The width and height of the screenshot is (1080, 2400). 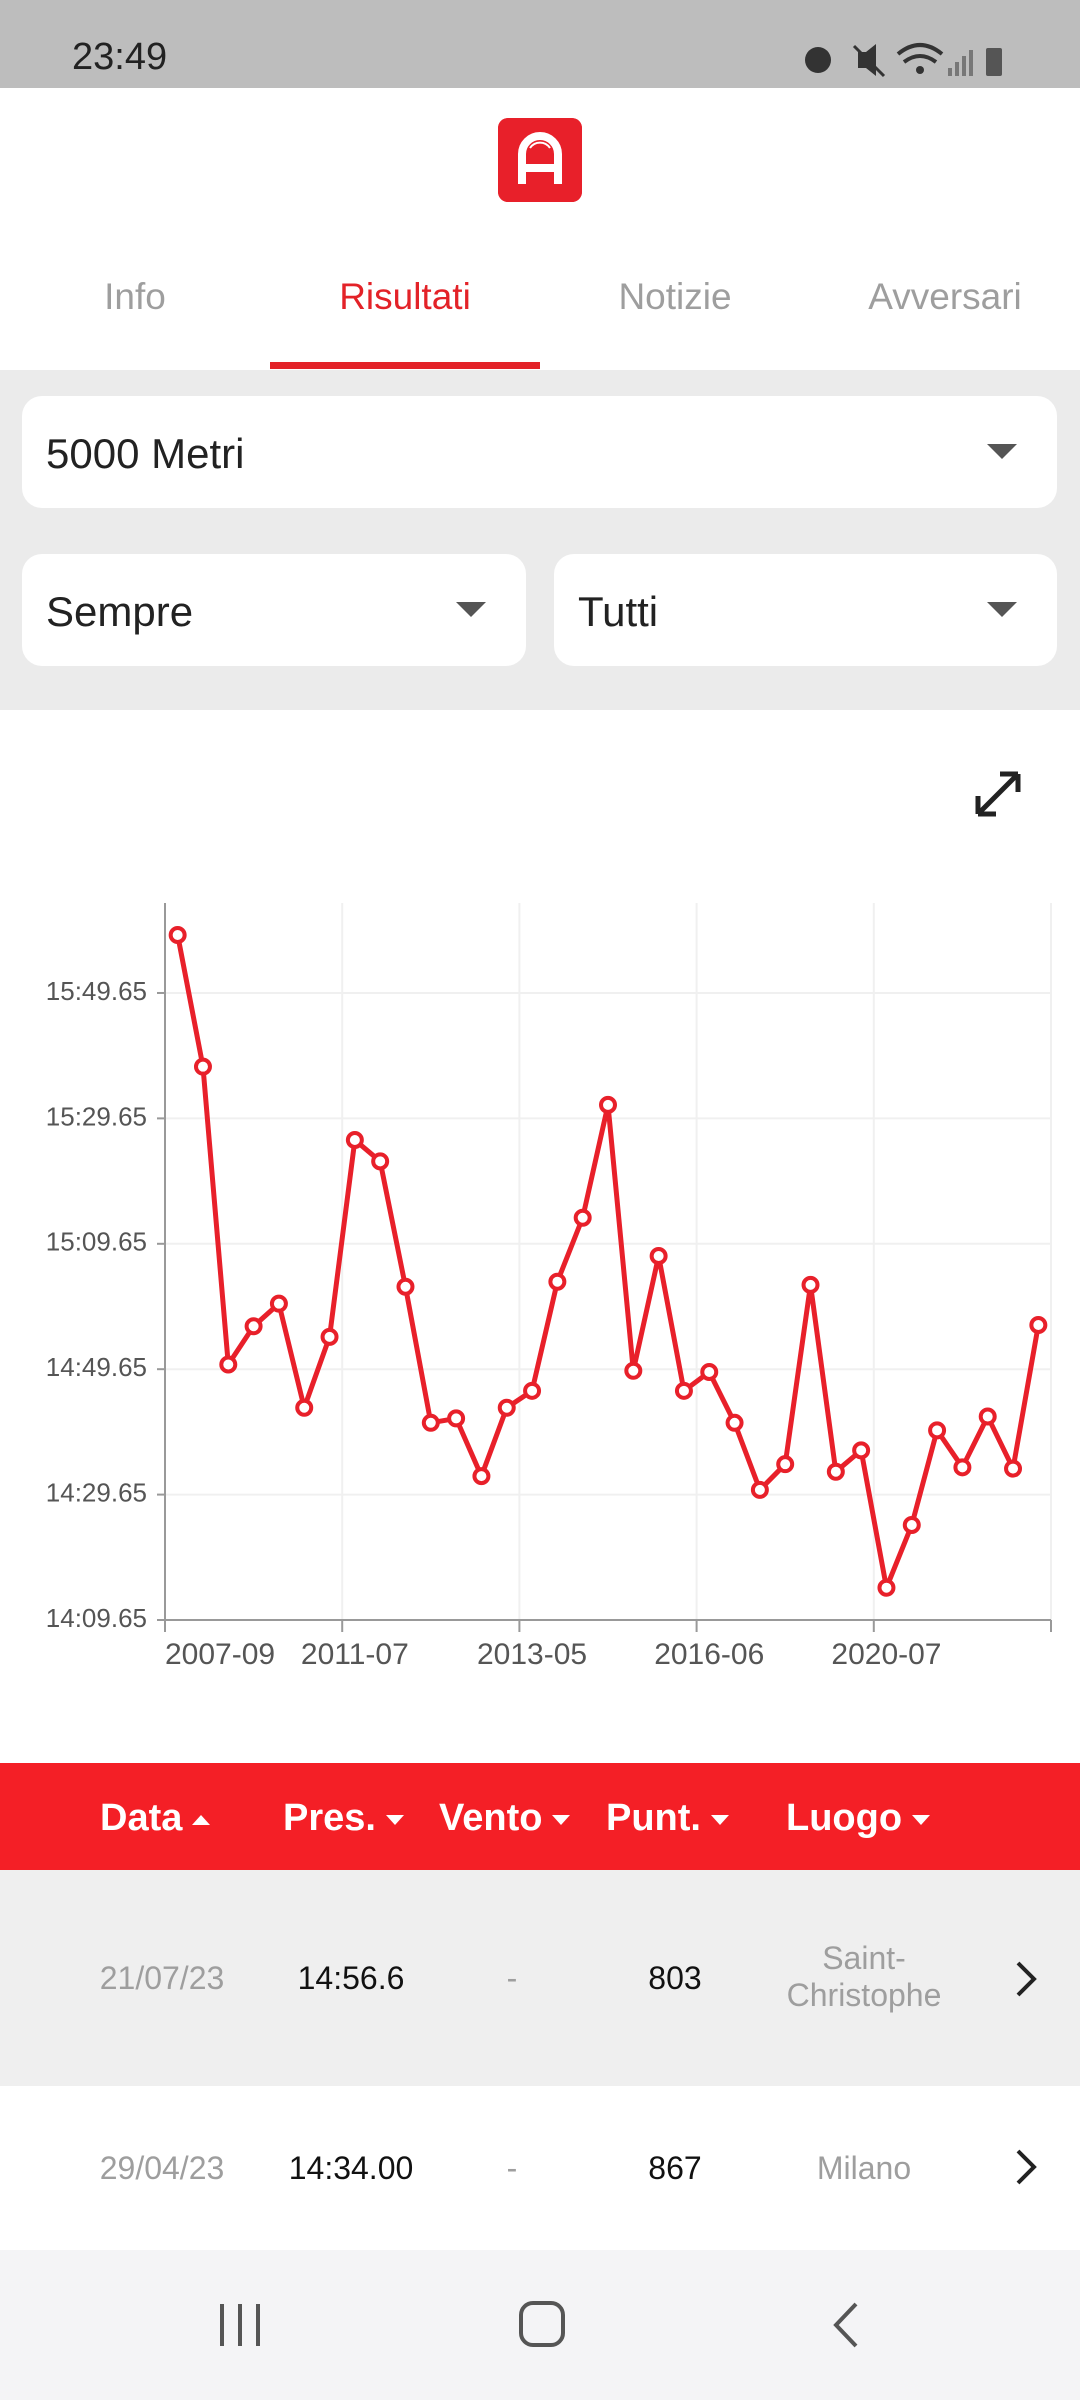 I want to click on header-text: Pres., so click(x=329, y=1818).